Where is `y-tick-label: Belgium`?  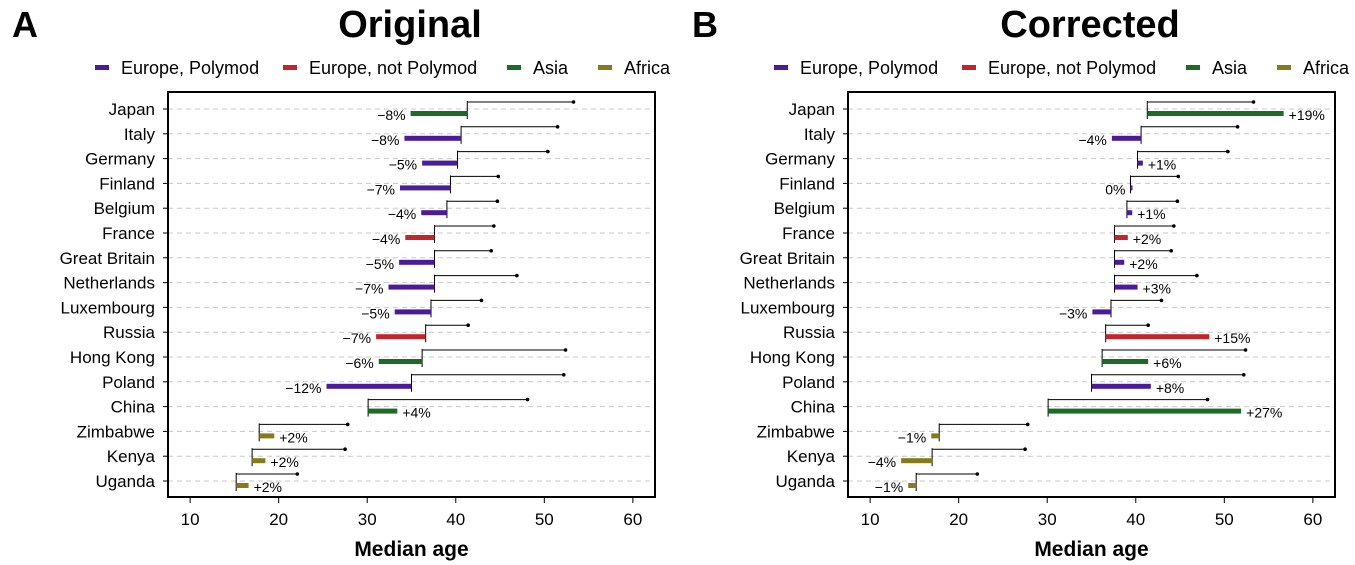 y-tick-label: Belgium is located at coordinates (804, 208).